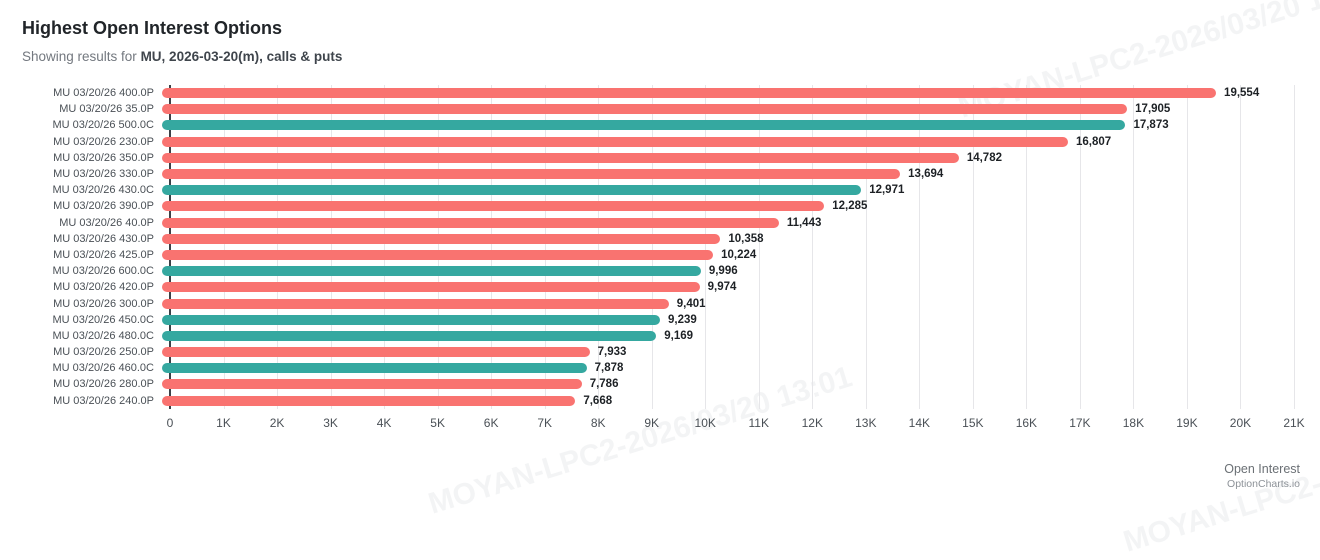  What do you see at coordinates (926, 174) in the screenshot?
I see `bar-value-label: 13,694` at bounding box center [926, 174].